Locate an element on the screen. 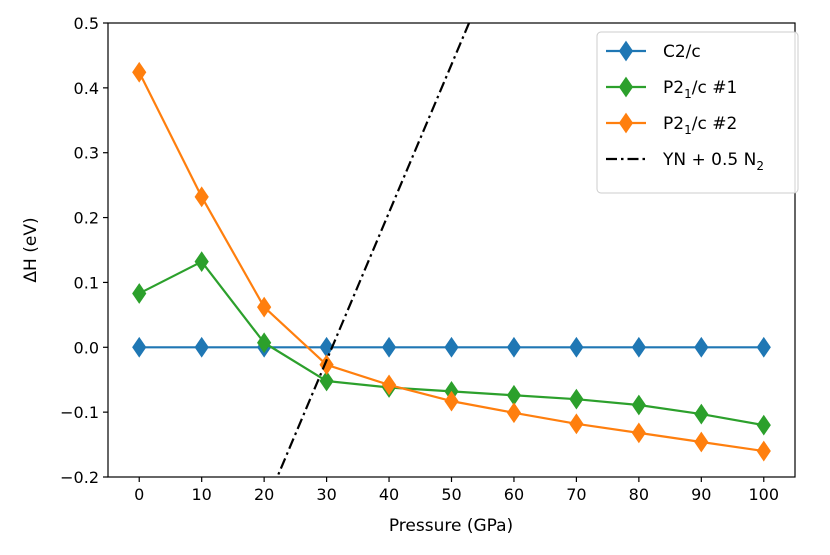 This screenshot has width=830, height=555. y-tick-label-6: 0.4 is located at coordinates (86, 88).